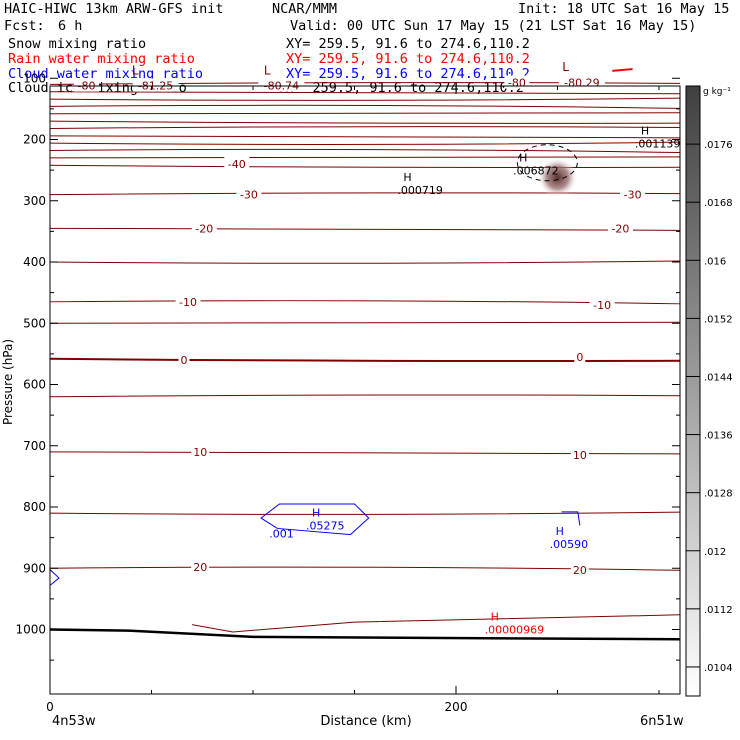 Image resolution: width=740 pixels, height=740 pixels. Describe the element at coordinates (662, 721) in the screenshot. I see `right-endpoint-label: 6n51w` at that location.